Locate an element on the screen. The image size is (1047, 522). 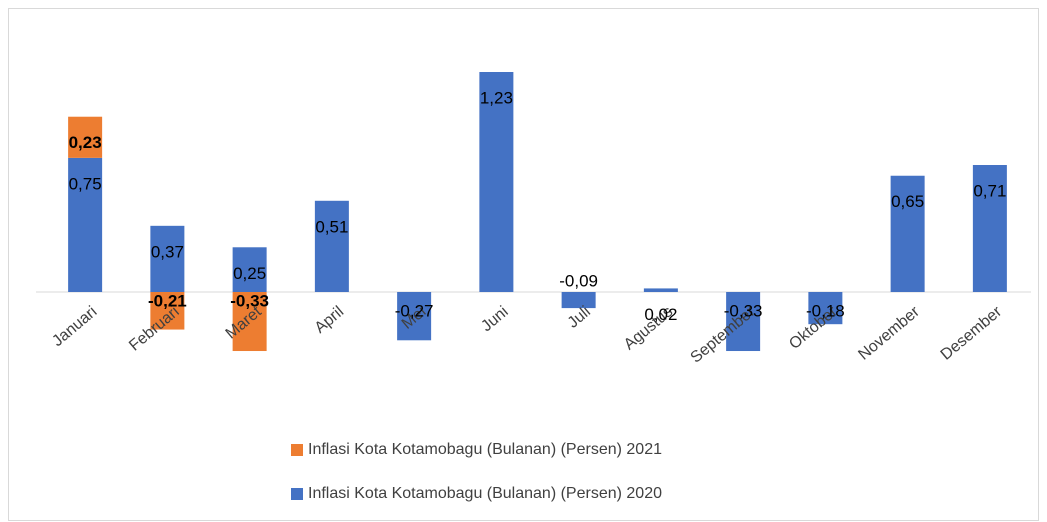
data-label: 0,25 is located at coordinates (249, 273).